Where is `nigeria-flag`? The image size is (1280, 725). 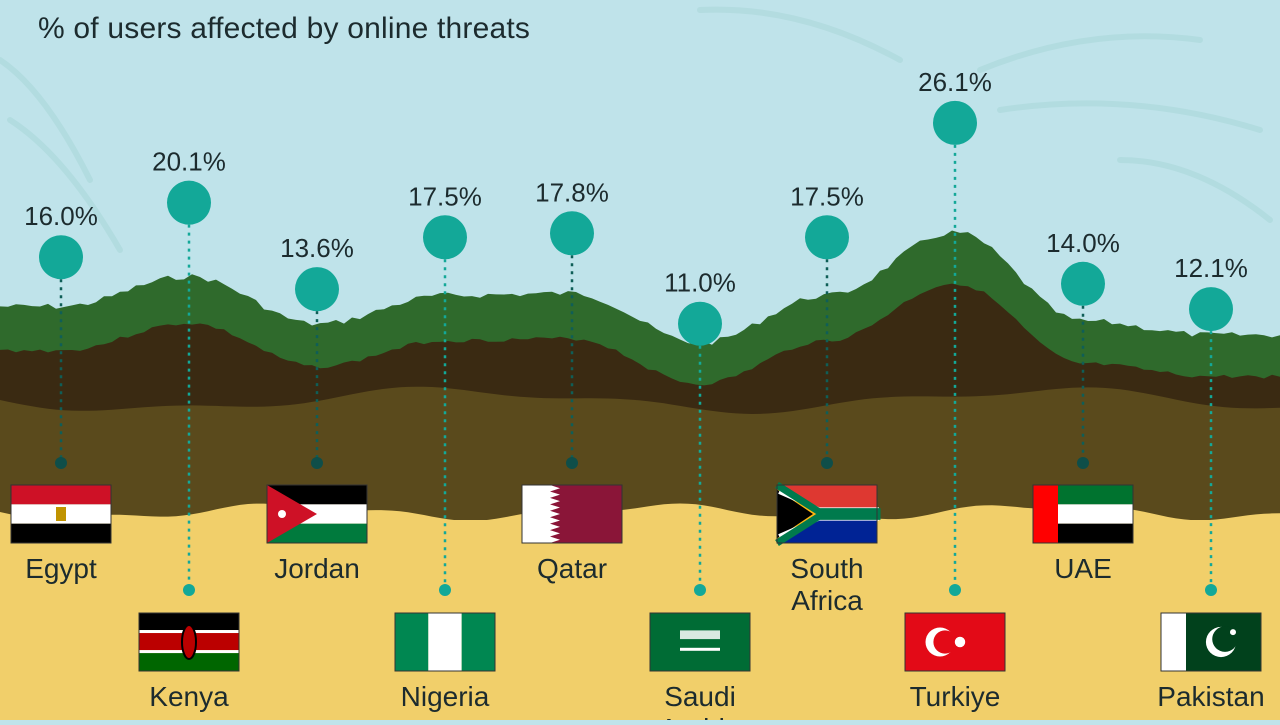
nigeria-flag is located at coordinates (445, 642).